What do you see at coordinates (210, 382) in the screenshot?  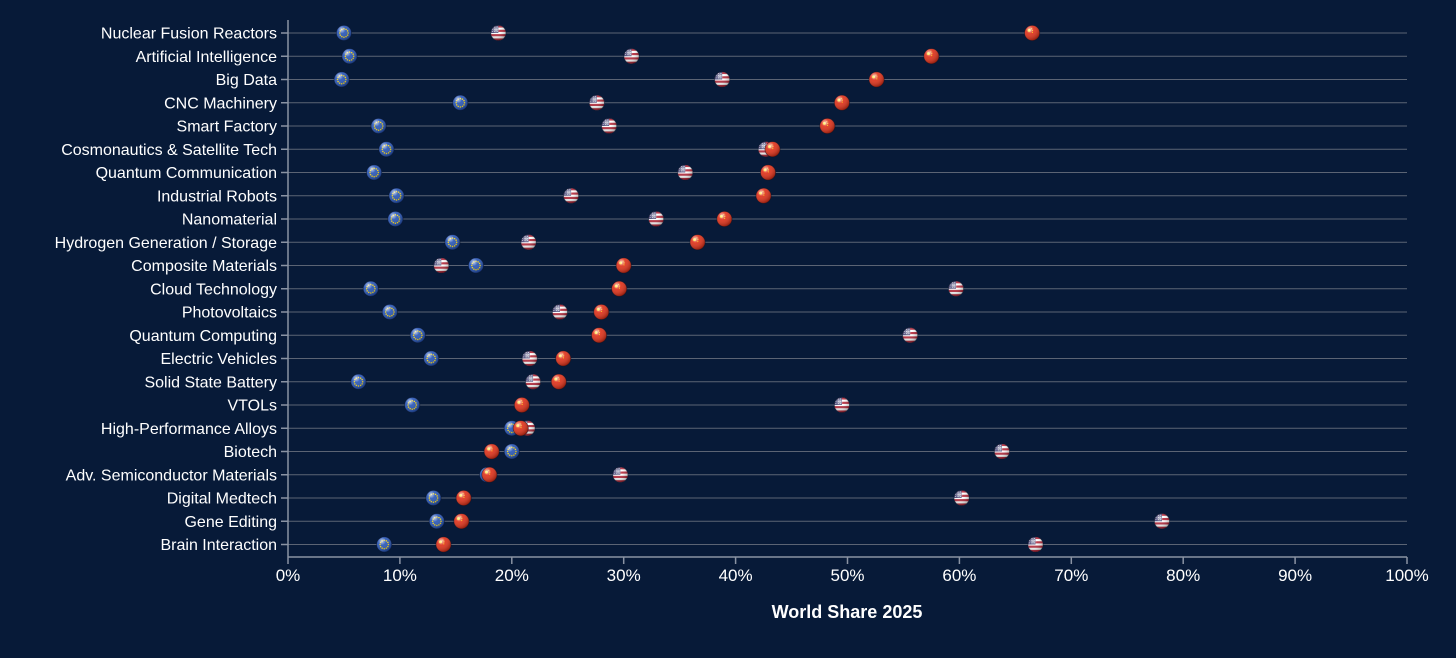 I see `category-label: Solid State Battery` at bounding box center [210, 382].